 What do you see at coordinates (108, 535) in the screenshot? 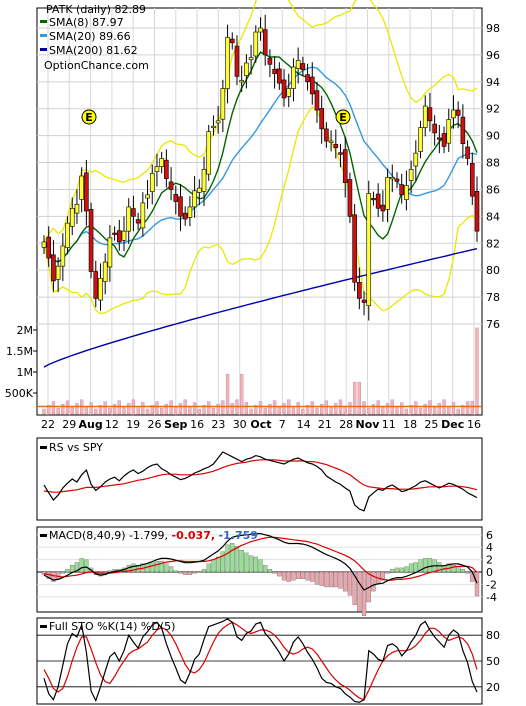
I see `macd-main-value: MACD(8,40,9) -1.799,` at bounding box center [108, 535].